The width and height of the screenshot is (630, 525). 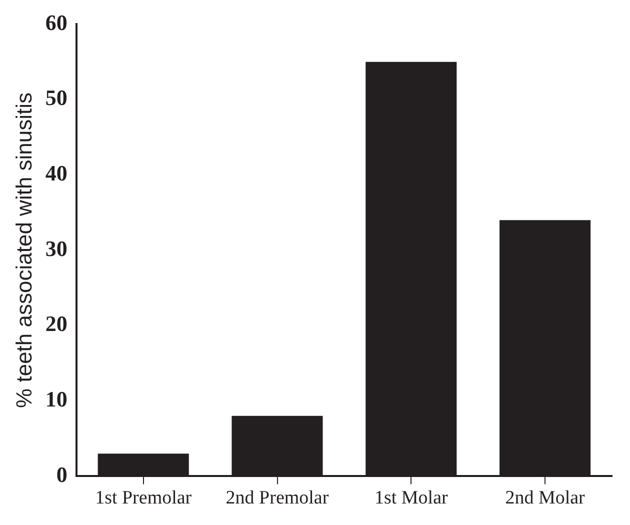 What do you see at coordinates (545, 498) in the screenshot?
I see `x-tick-label: 2nd Molar` at bounding box center [545, 498].